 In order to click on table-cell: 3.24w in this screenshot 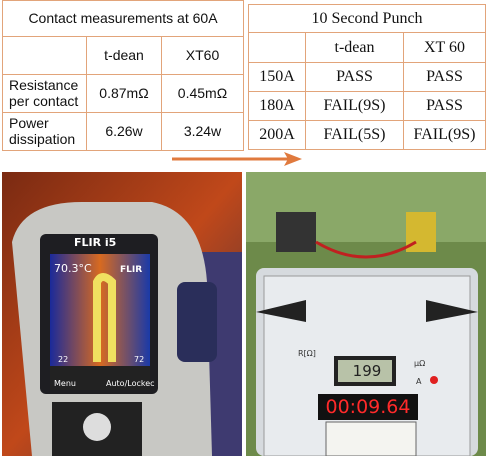, I will do `click(202, 131)`.